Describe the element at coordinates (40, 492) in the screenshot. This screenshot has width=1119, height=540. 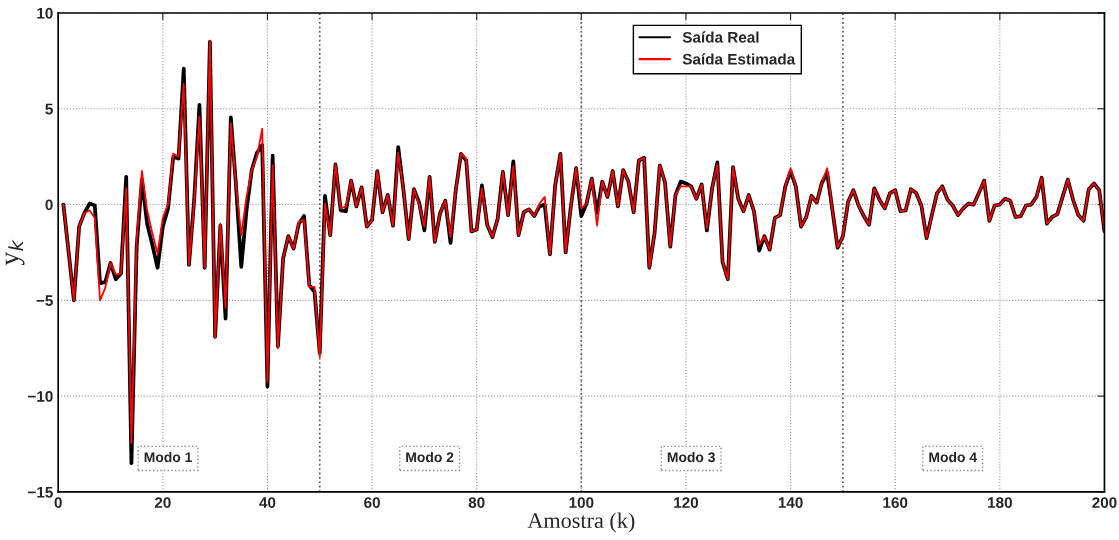
I see `y-tick-label: −15` at that location.